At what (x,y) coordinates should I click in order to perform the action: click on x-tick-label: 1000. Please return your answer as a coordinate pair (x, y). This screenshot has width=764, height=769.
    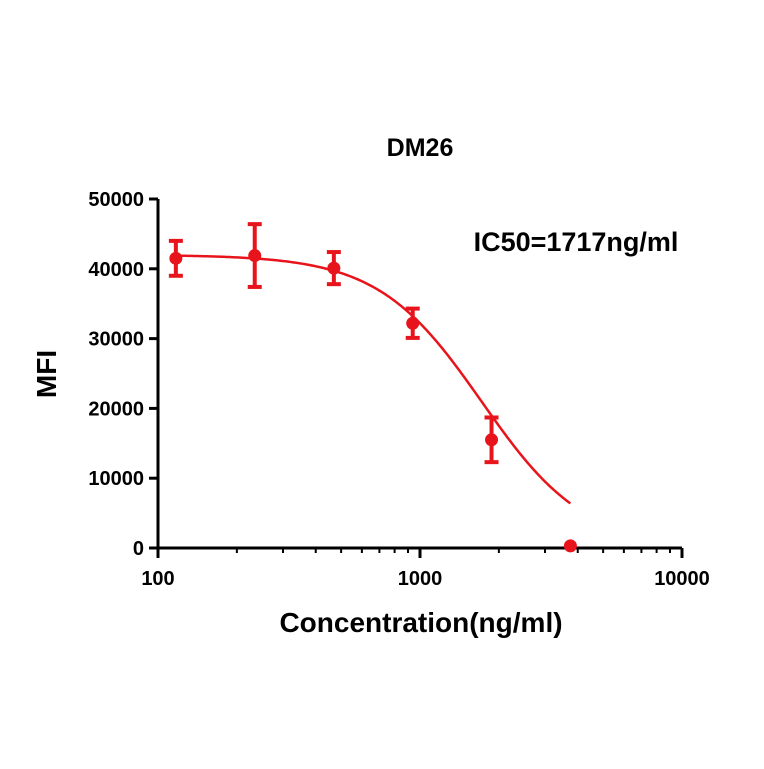
    Looking at the image, I should click on (420, 579).